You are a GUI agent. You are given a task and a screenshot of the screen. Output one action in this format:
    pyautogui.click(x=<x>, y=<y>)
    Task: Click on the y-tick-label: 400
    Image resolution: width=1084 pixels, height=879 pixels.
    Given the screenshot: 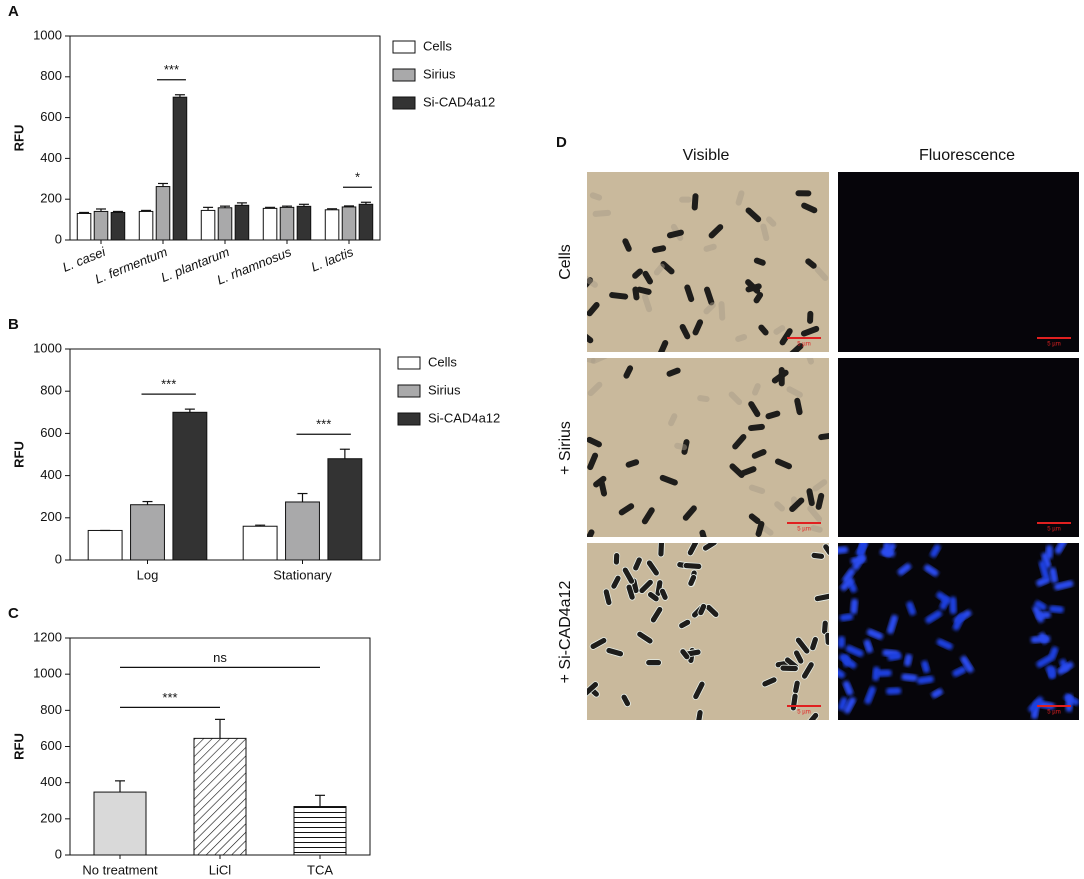 What is the action you would take?
    pyautogui.click(x=51, y=157)
    